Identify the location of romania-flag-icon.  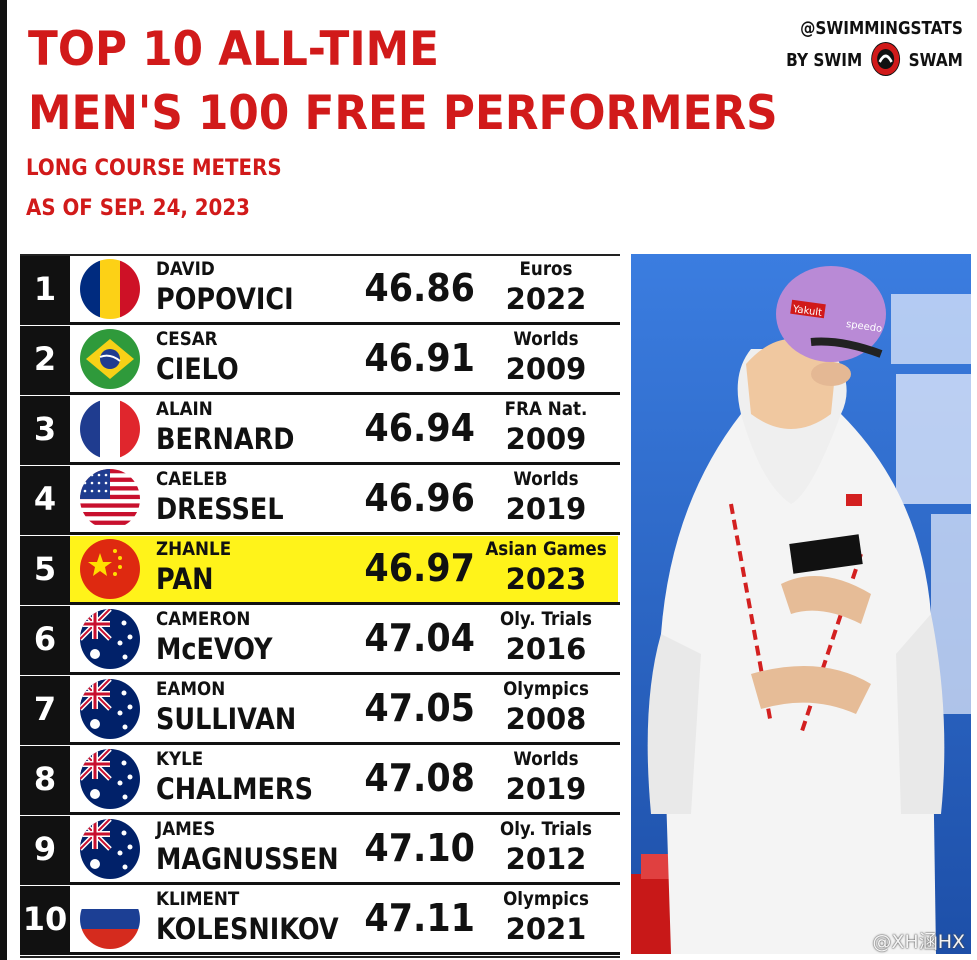
(110, 289).